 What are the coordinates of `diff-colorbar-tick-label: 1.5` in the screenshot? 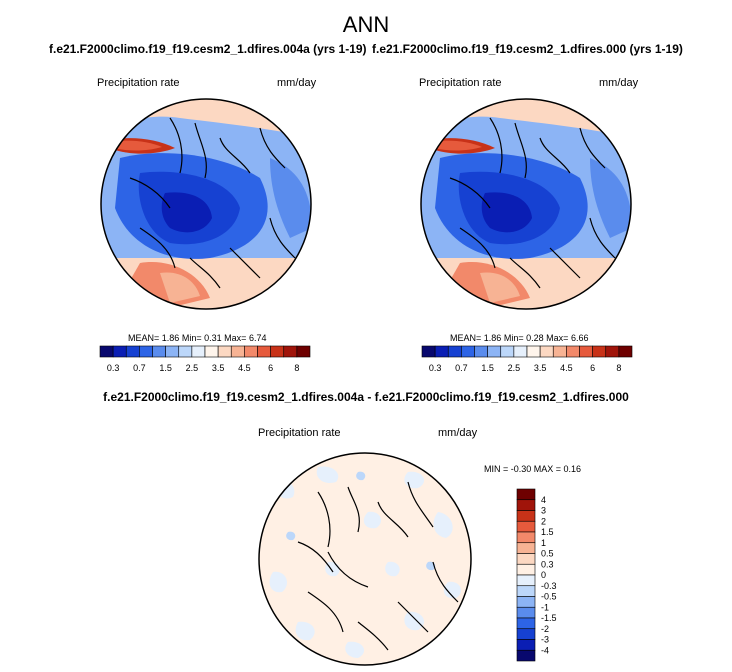 It's located at (547, 532).